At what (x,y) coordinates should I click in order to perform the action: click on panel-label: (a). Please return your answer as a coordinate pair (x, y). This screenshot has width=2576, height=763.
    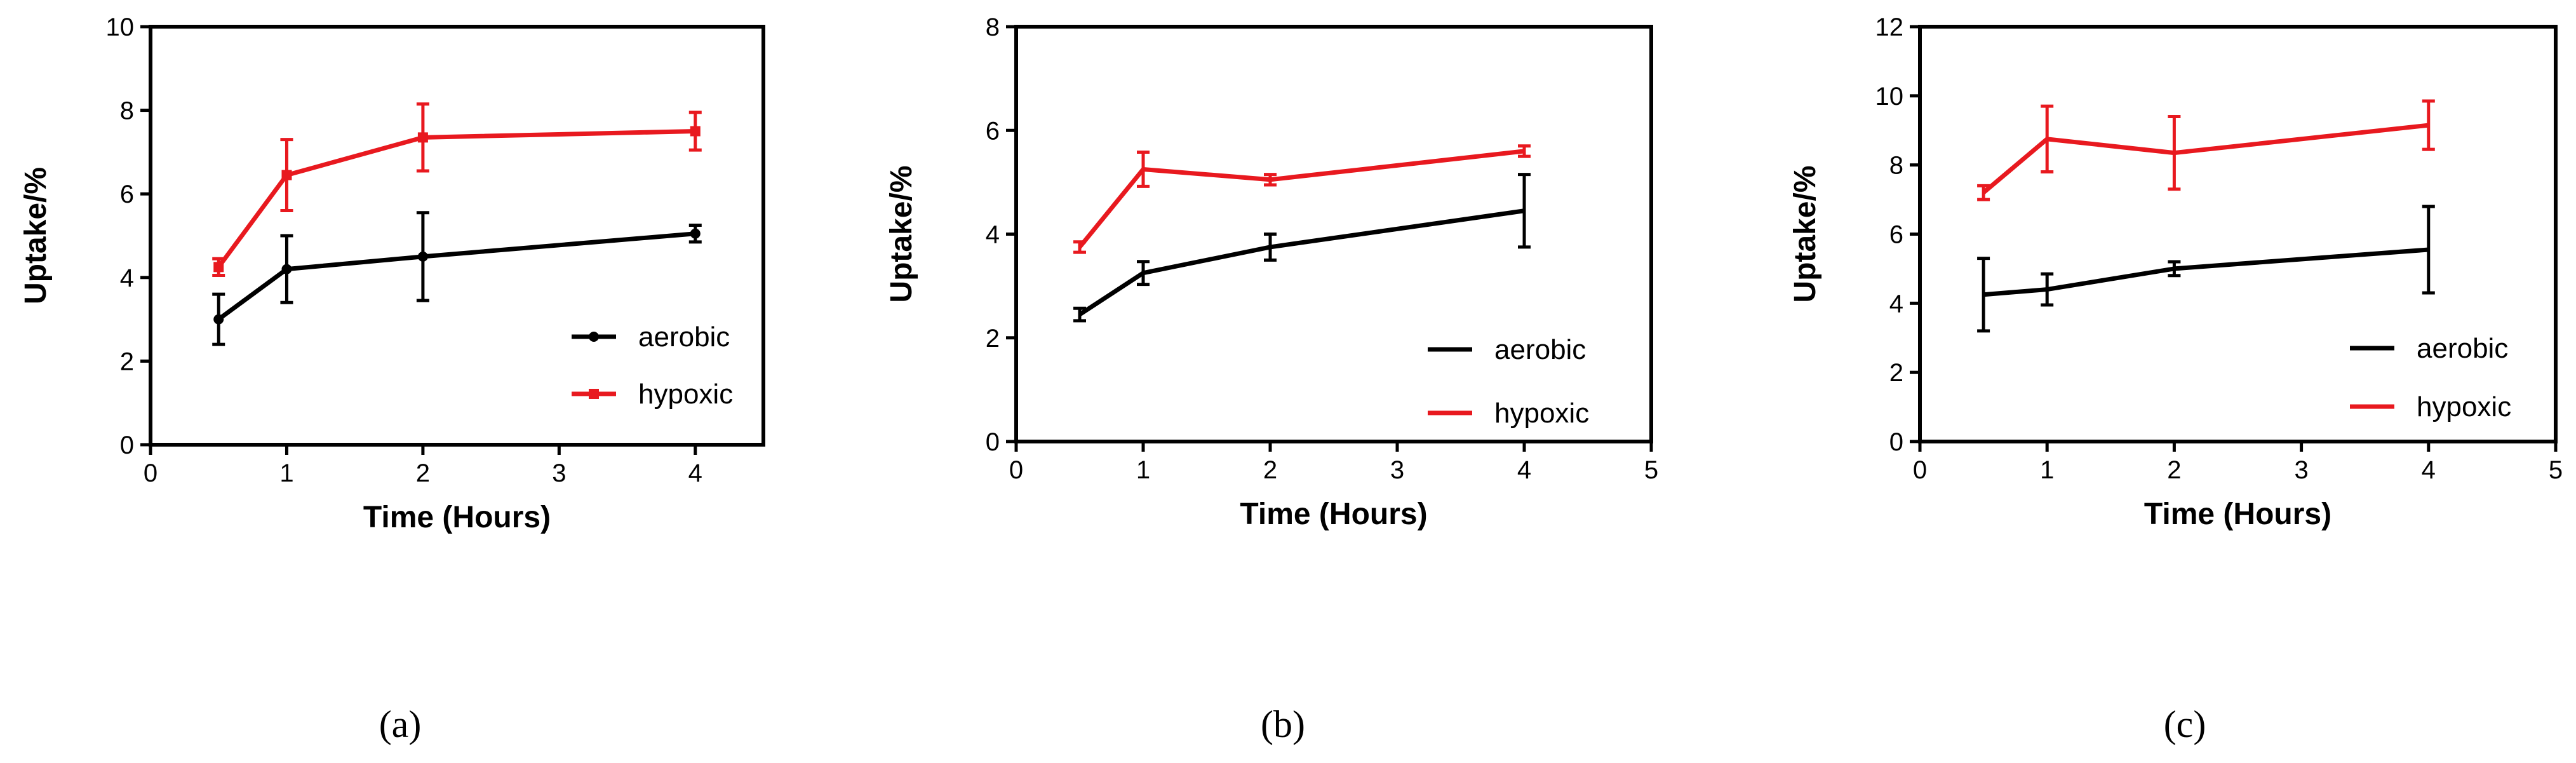
    Looking at the image, I should click on (400, 724).